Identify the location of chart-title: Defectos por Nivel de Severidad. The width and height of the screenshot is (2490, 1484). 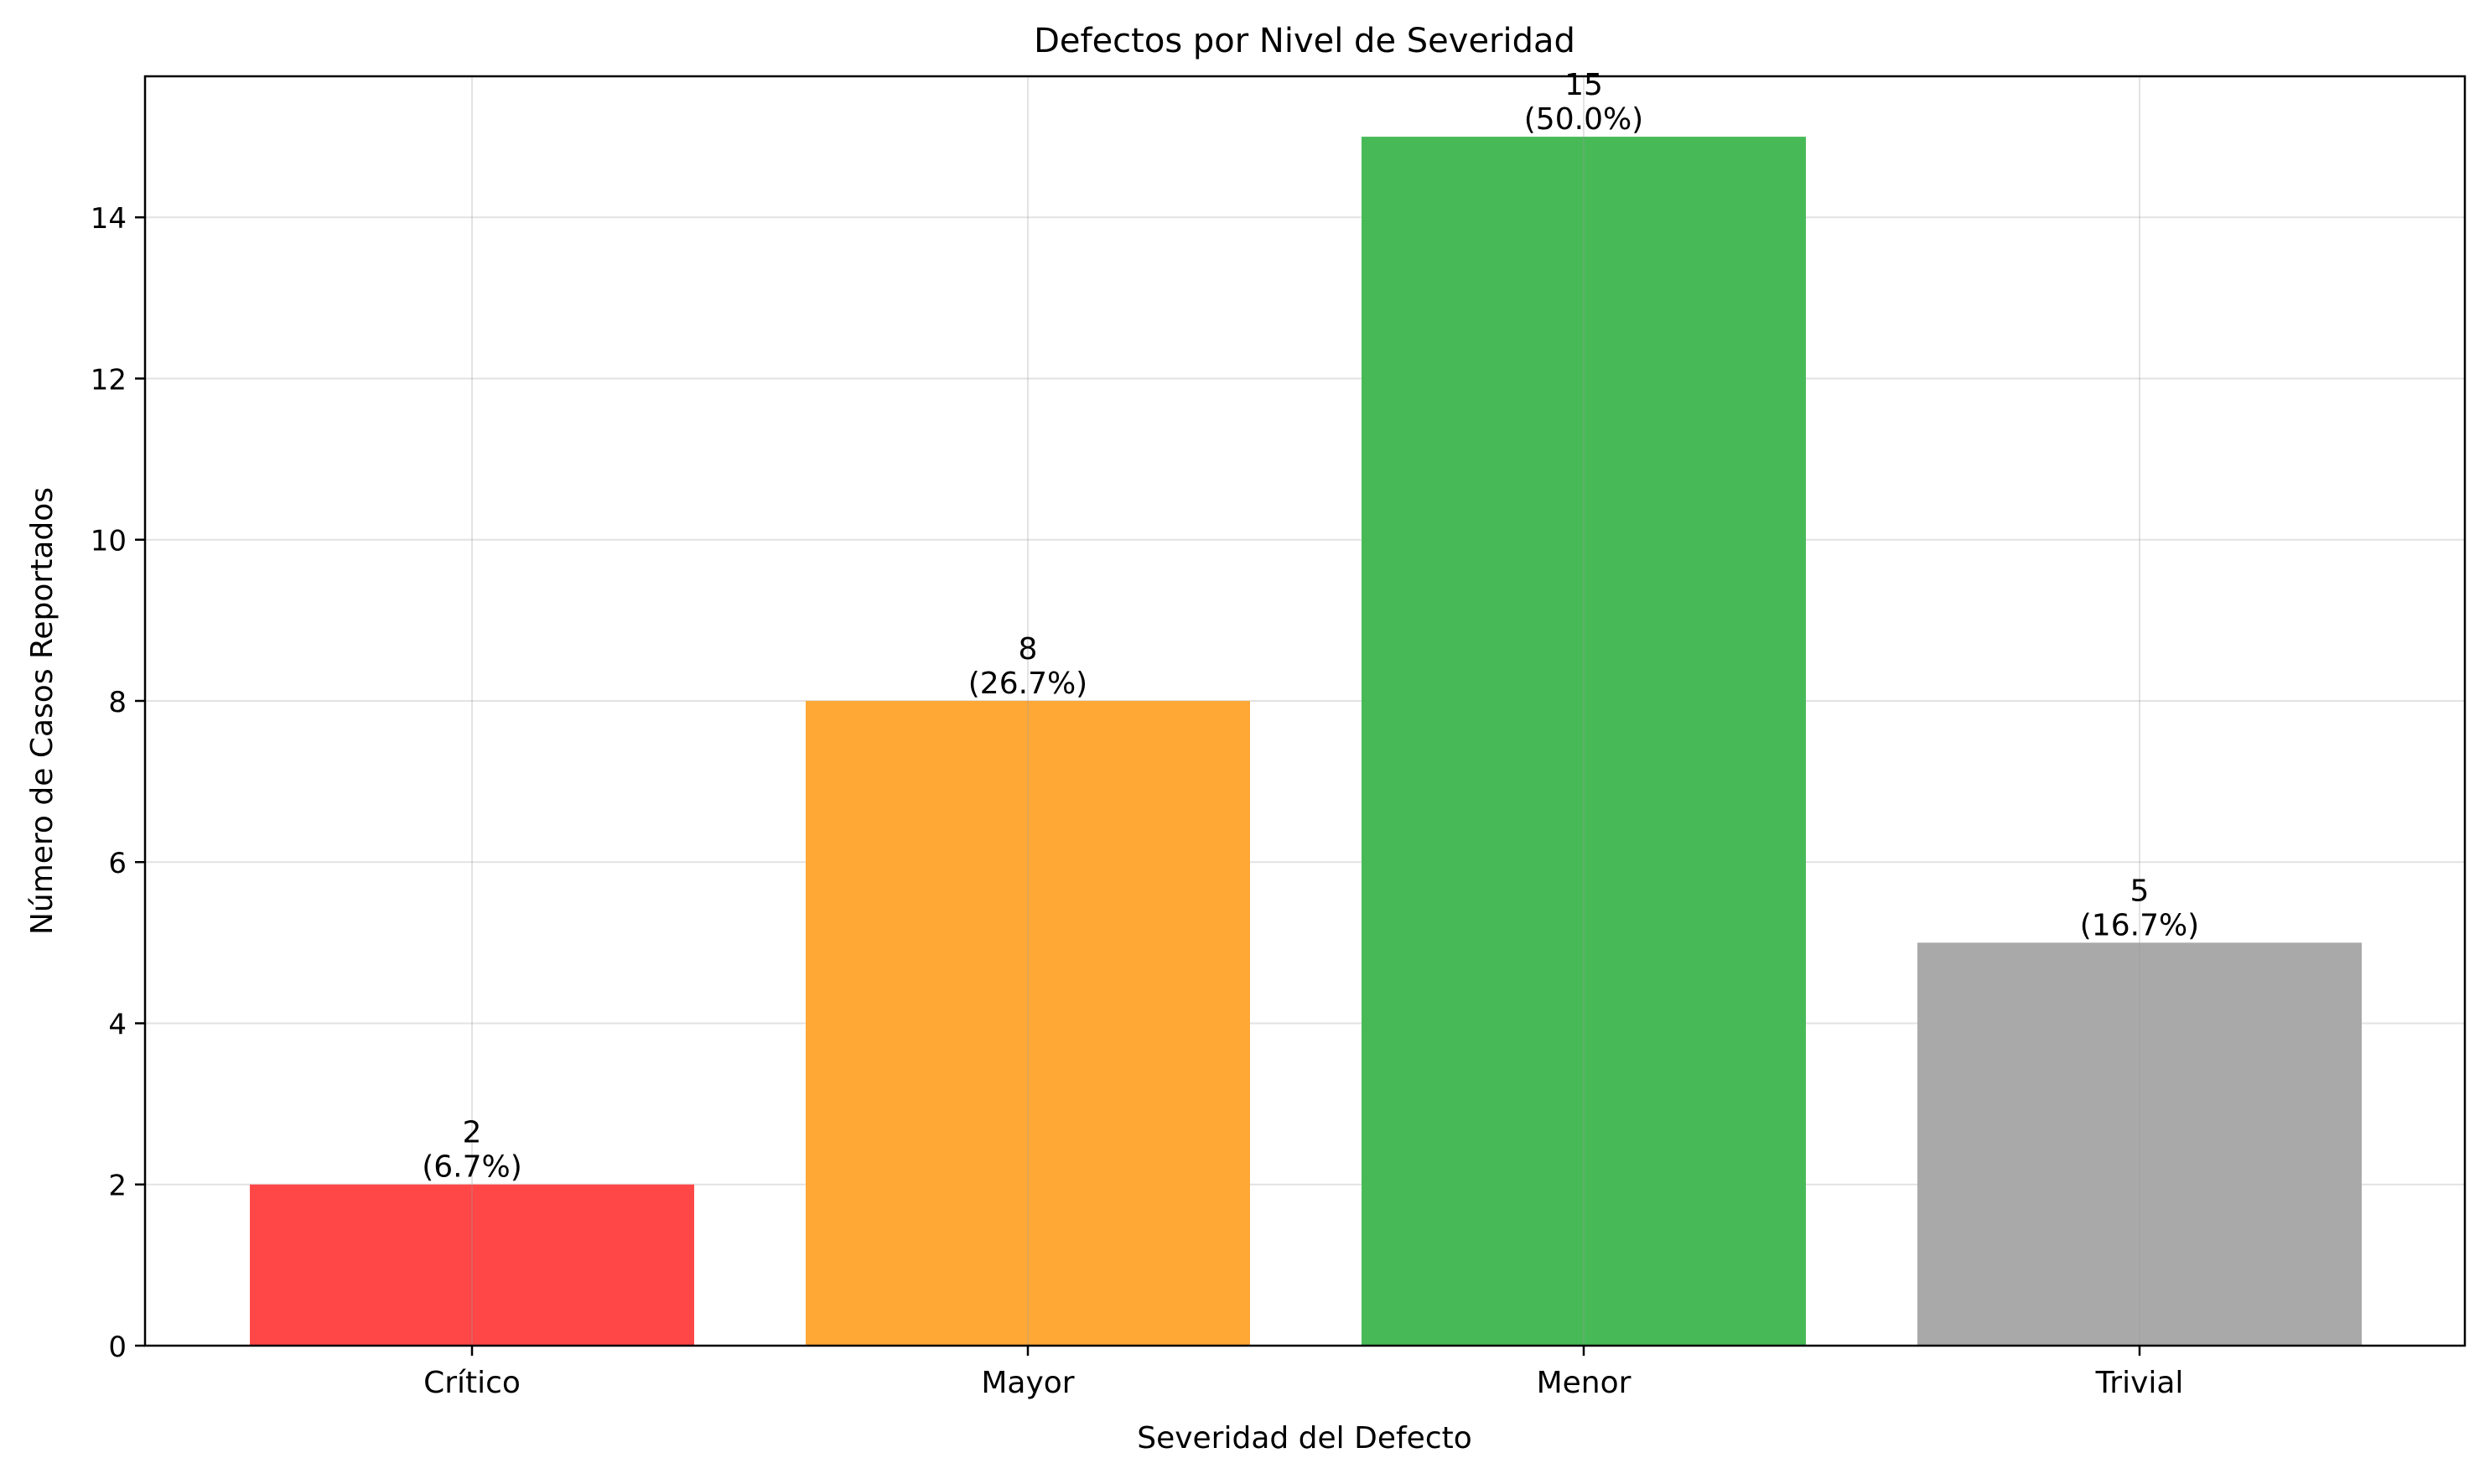
(1304, 41).